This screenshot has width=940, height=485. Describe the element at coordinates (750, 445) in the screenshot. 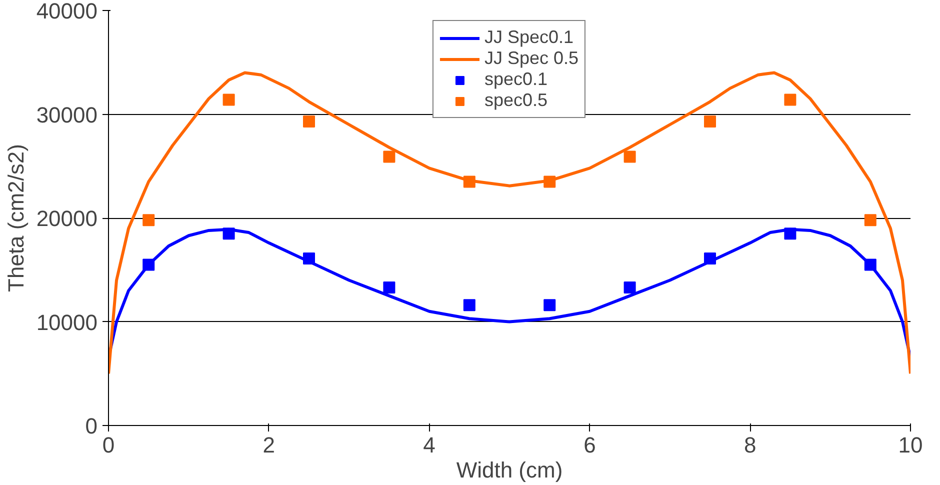

I see `x-tick-label: 8` at that location.